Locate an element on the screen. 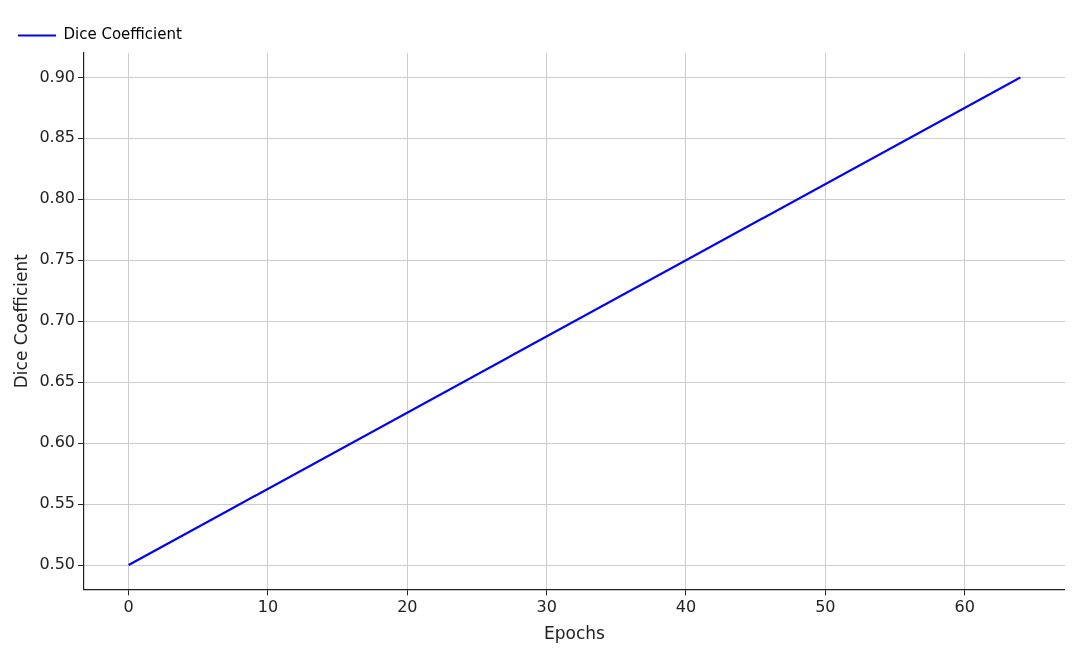  y-tick-label: 0.70 is located at coordinates (57, 320).